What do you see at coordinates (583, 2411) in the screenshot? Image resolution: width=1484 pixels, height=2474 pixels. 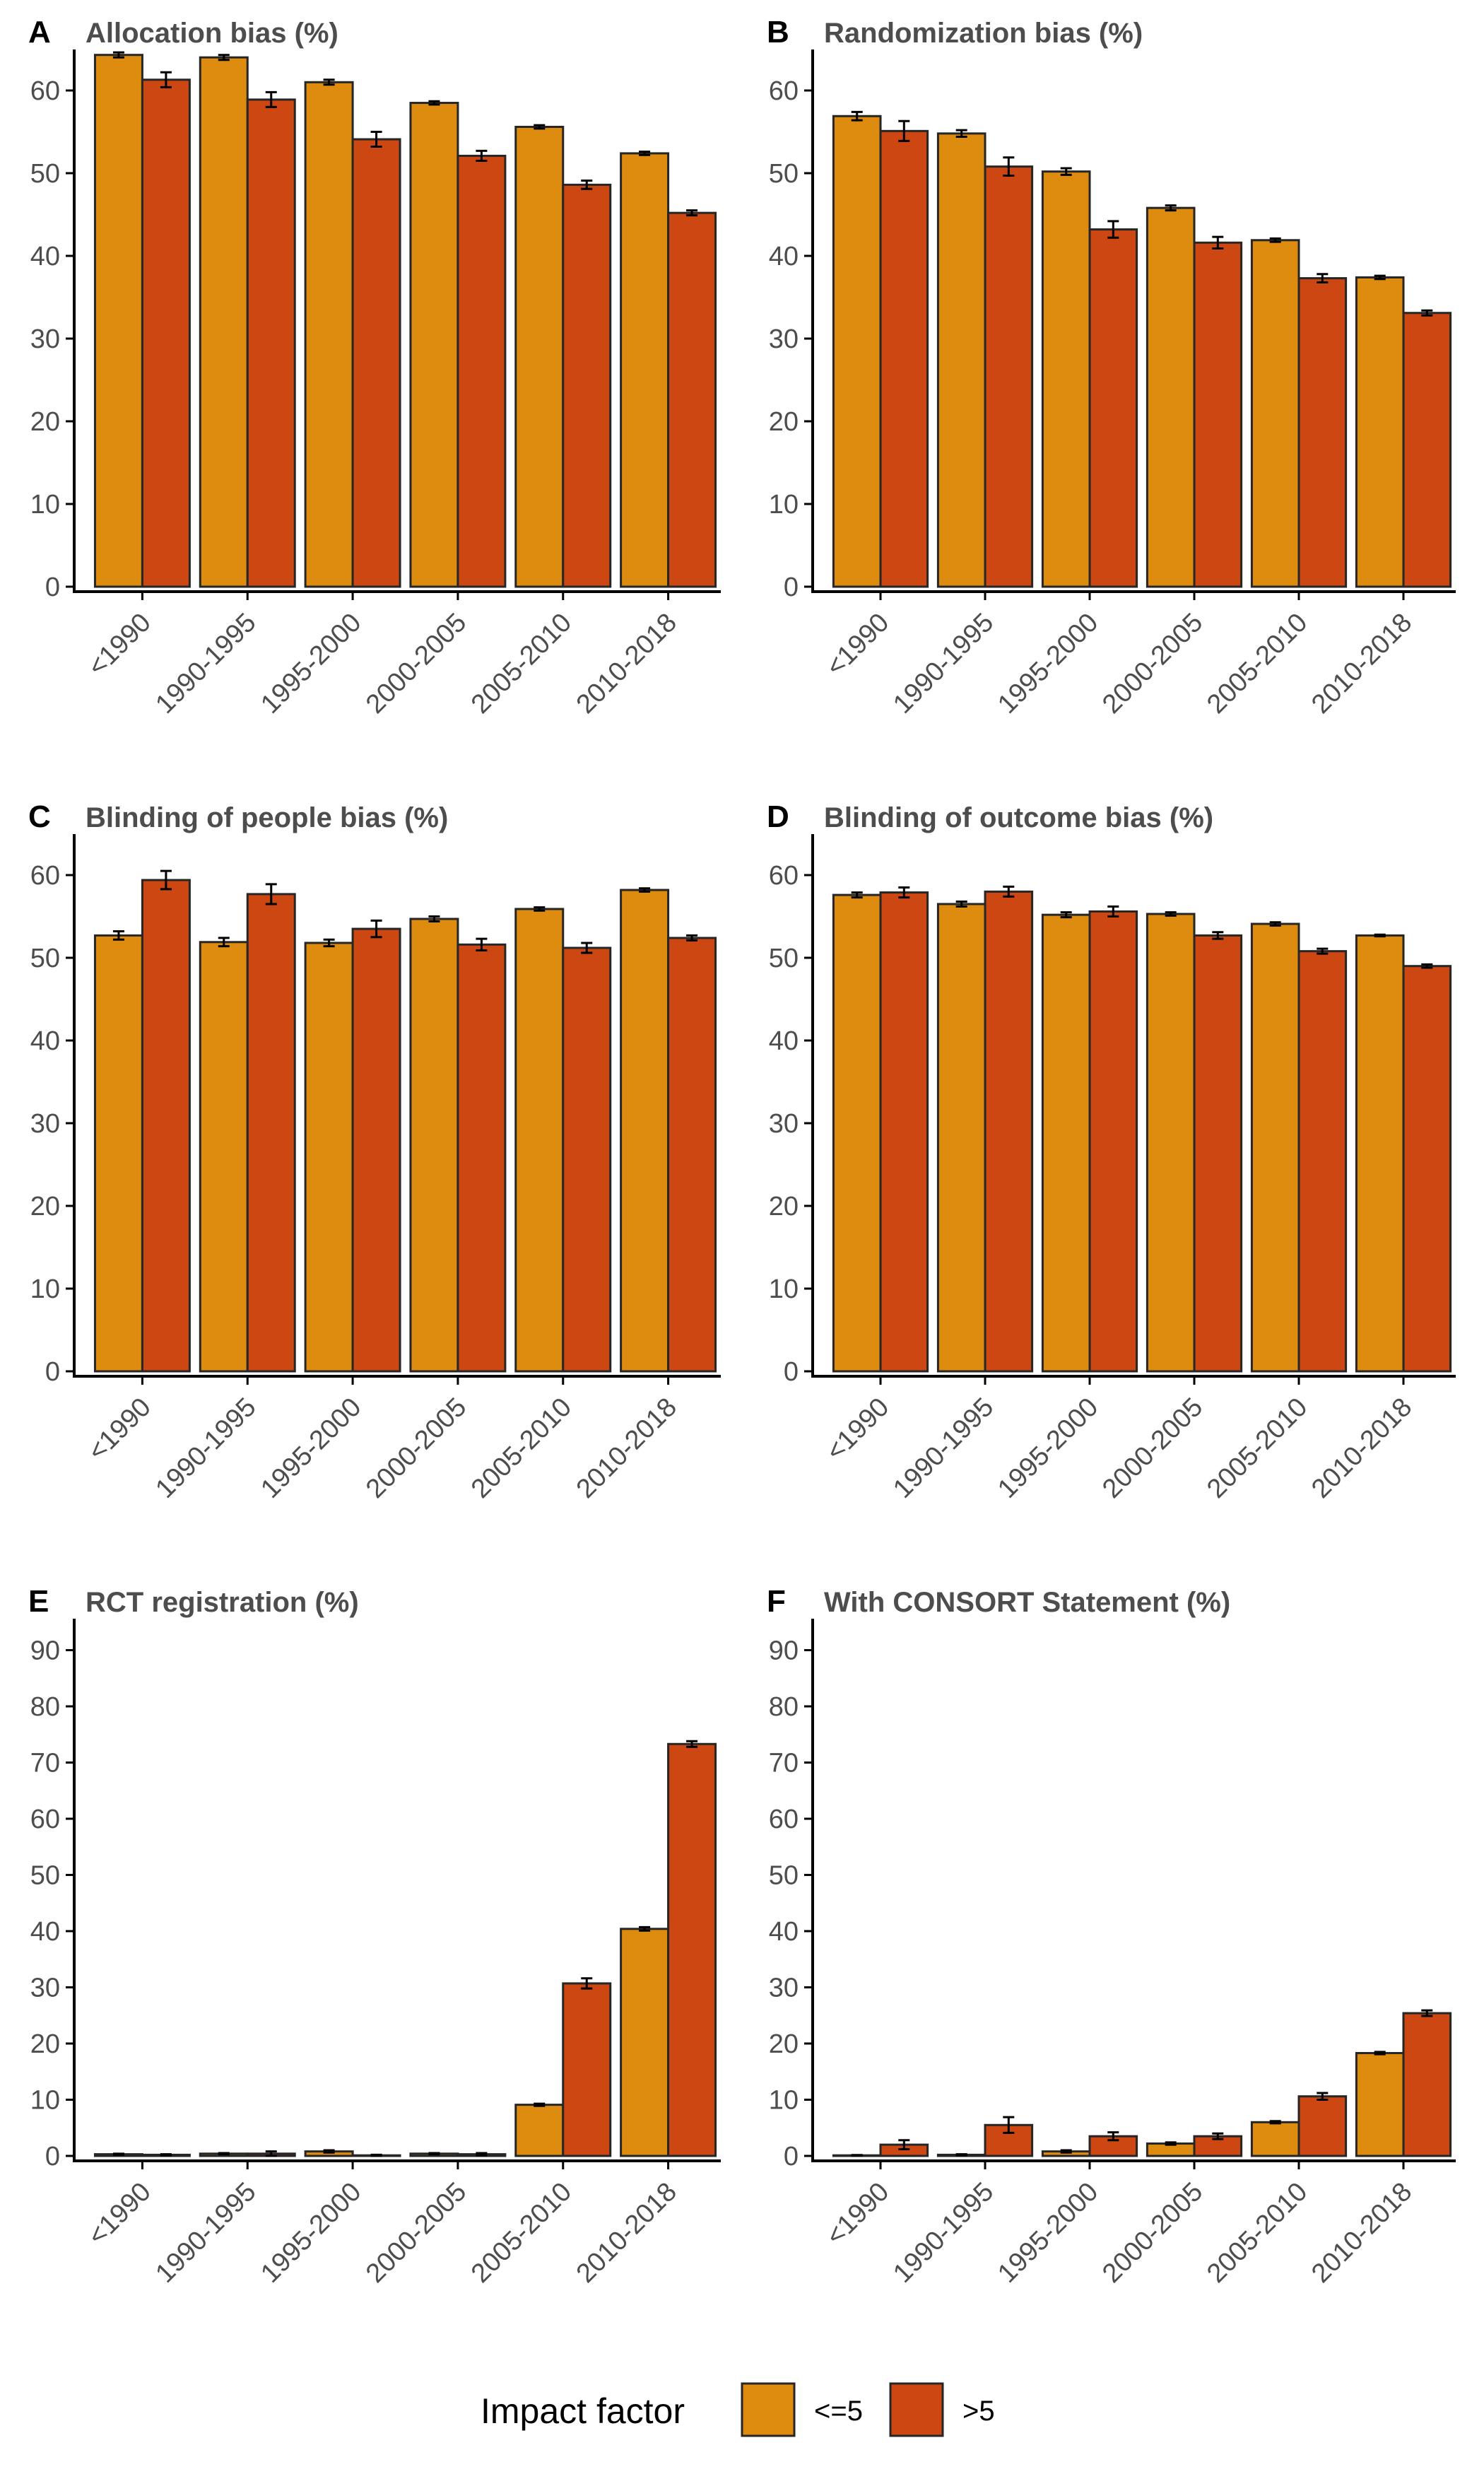 I see `legend-title: Impact factor` at bounding box center [583, 2411].